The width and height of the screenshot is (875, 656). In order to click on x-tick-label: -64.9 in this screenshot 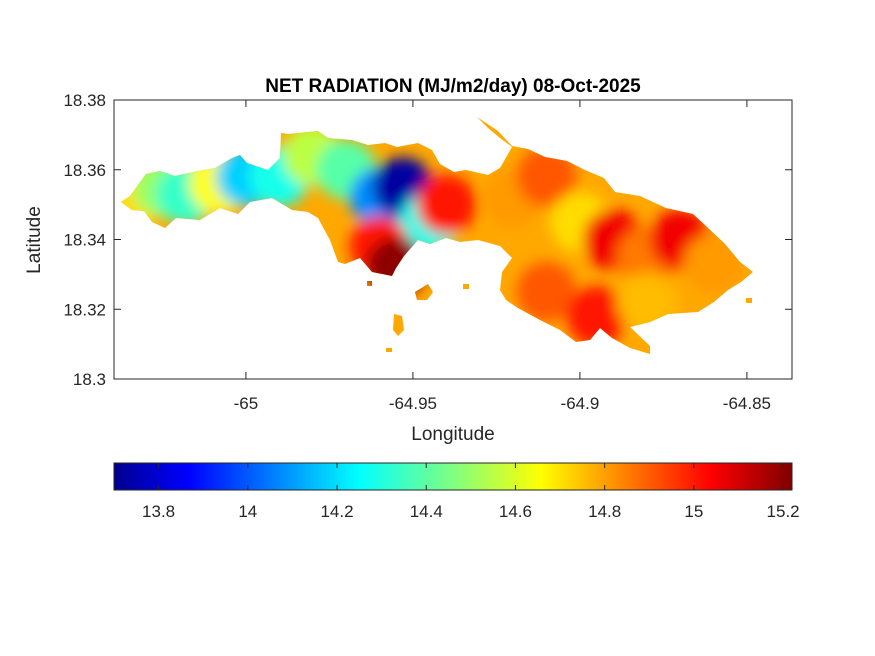, I will do `click(580, 403)`.